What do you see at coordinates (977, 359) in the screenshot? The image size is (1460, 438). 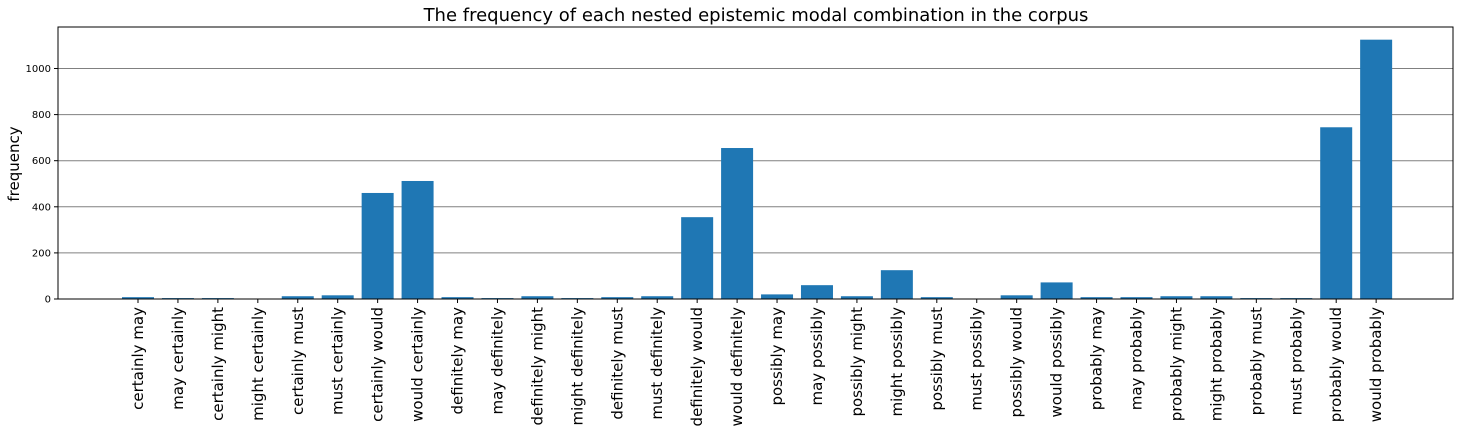 I see `x-tick-label: must possibly` at bounding box center [977, 359].